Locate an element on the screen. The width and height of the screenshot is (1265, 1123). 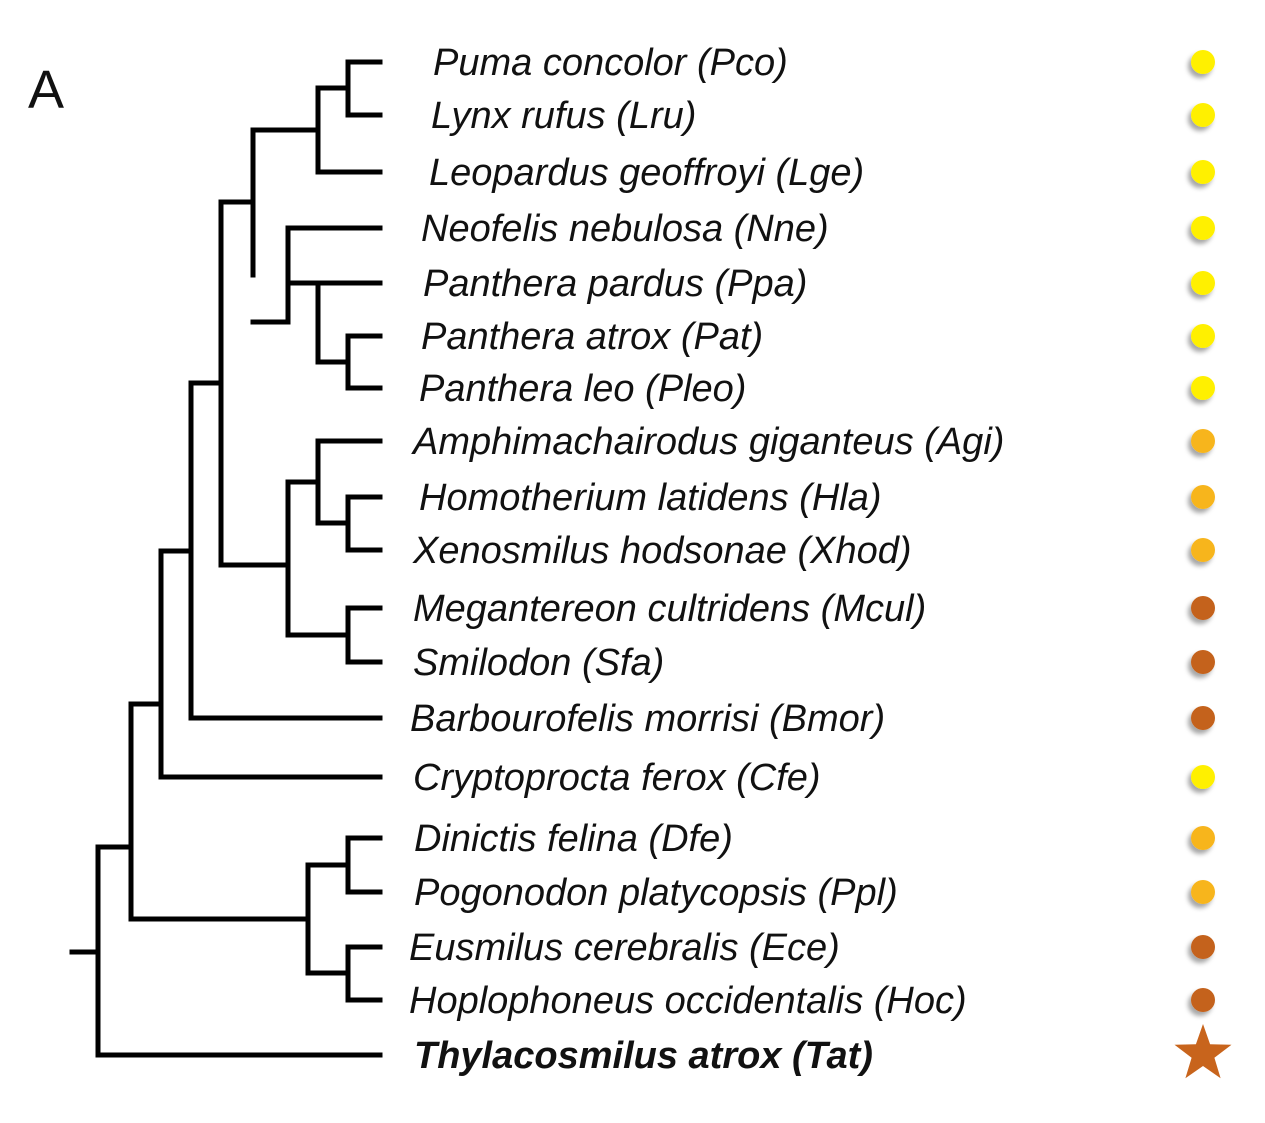
taxon-label: Puma concolor (Pco) is located at coordinates (610, 63).